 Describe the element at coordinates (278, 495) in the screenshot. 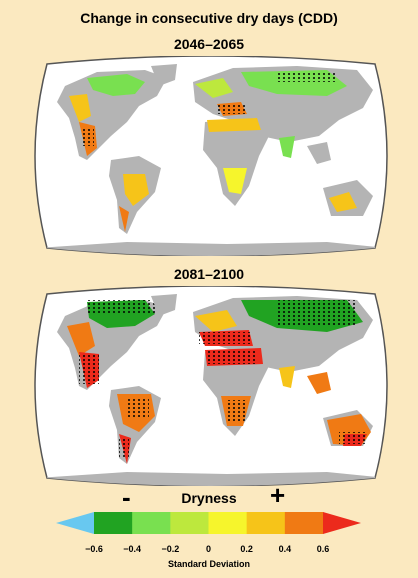

I see `legend-plus-sign: +` at that location.